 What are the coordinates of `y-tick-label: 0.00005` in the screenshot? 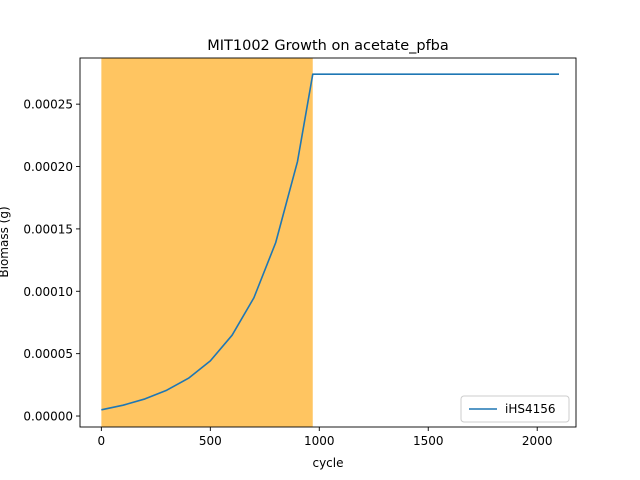 It's located at (48, 354).